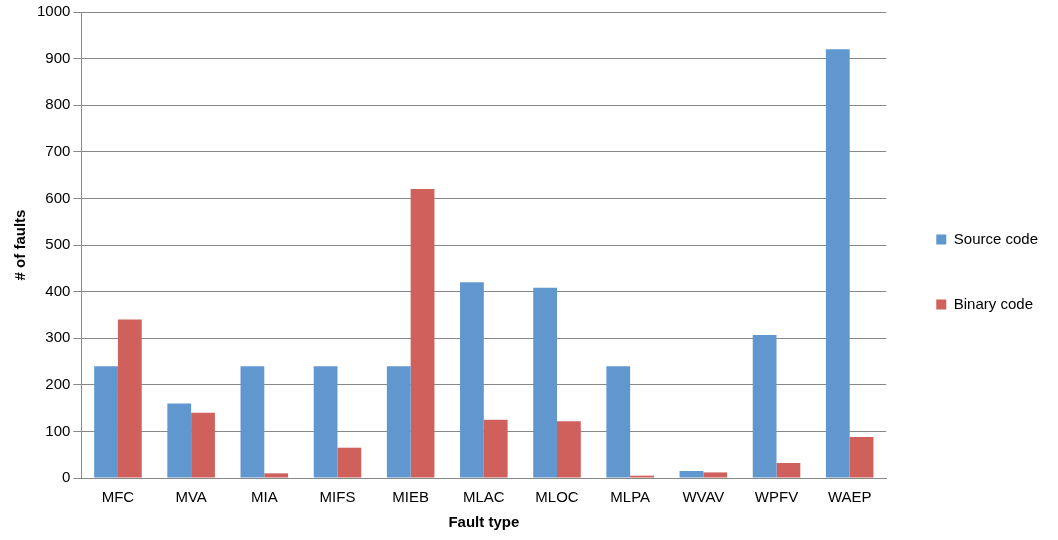 This screenshot has height=540, width=1058. I want to click on x-tick-label: MFC, so click(118, 497).